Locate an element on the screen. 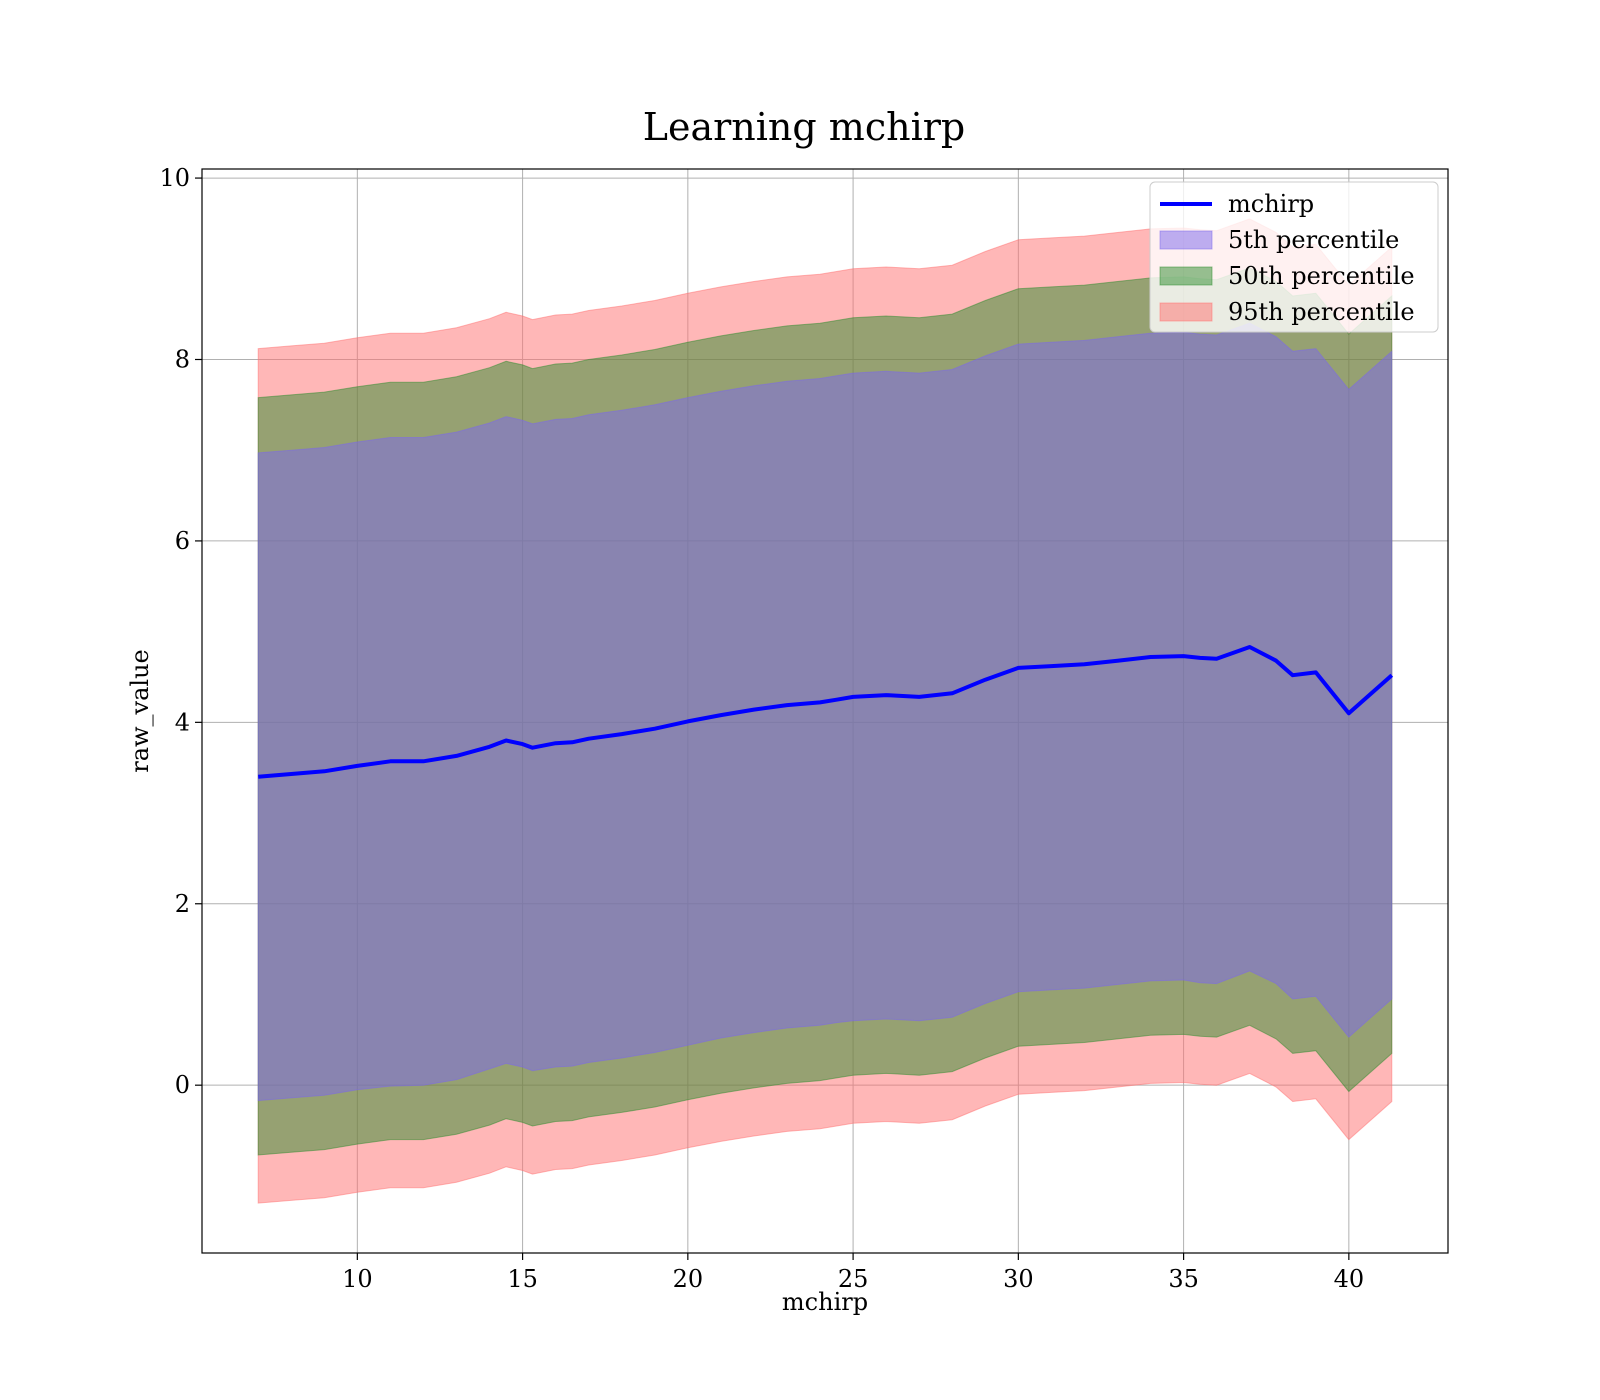 The width and height of the screenshot is (1600, 1400). x-axis-label: mchirp is located at coordinates (825, 1302).